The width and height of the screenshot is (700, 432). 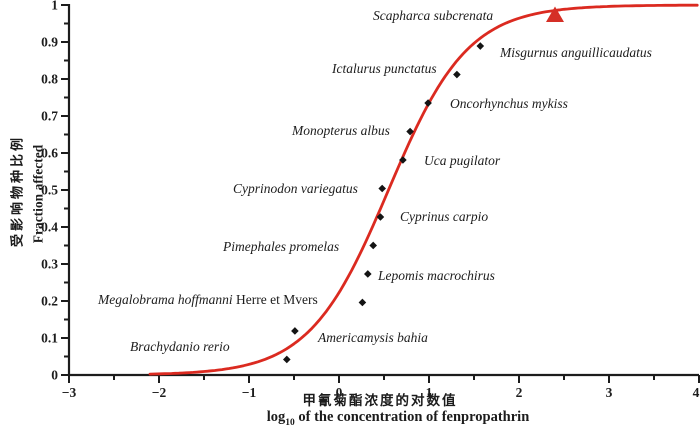 What do you see at coordinates (509, 103) in the screenshot?
I see `species-label: Oncorhynchus mykiss` at bounding box center [509, 103].